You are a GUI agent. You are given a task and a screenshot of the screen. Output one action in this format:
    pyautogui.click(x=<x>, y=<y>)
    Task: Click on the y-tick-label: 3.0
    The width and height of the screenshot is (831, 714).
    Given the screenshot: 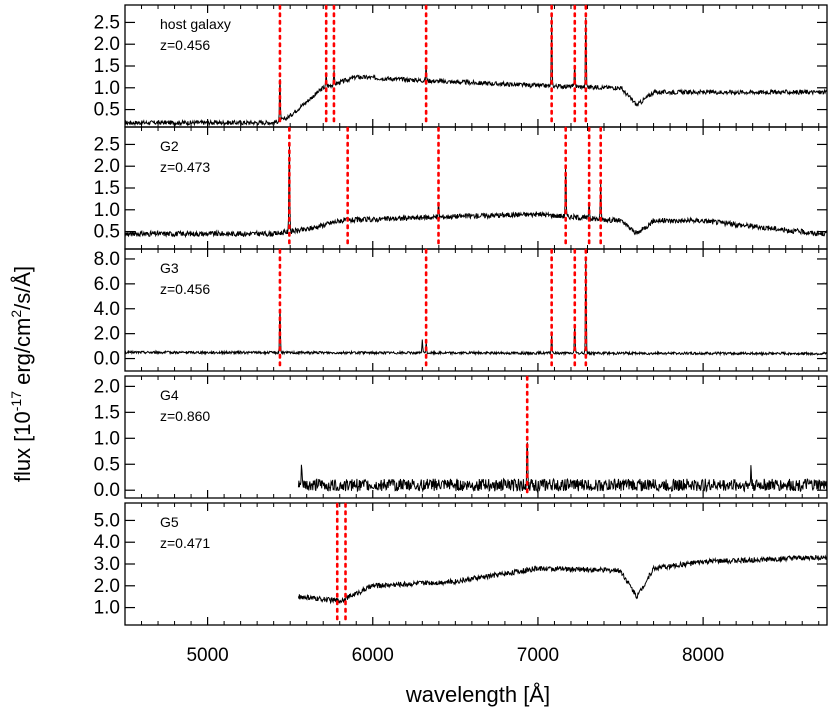 What is the action you would take?
    pyautogui.click(x=107, y=564)
    